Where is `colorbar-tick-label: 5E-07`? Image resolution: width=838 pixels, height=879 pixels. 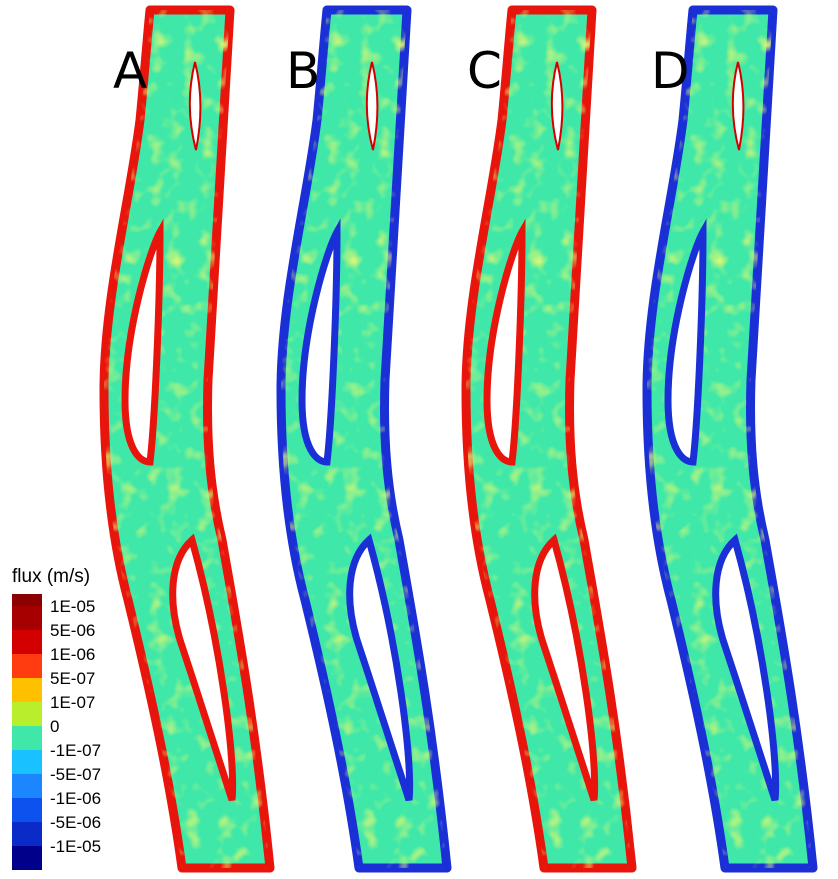
colorbar-tick-label: 5E-07 is located at coordinates (73, 678).